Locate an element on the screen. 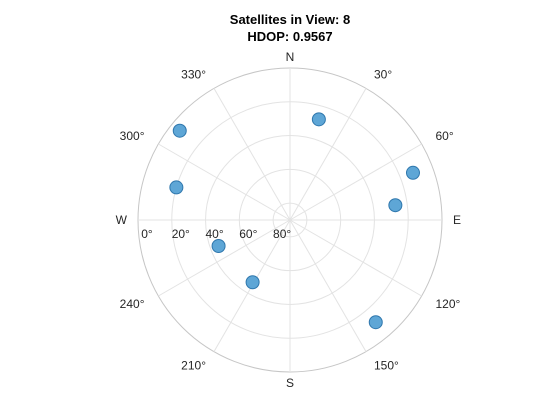  angular-tick-label: 150° is located at coordinates (386, 365).